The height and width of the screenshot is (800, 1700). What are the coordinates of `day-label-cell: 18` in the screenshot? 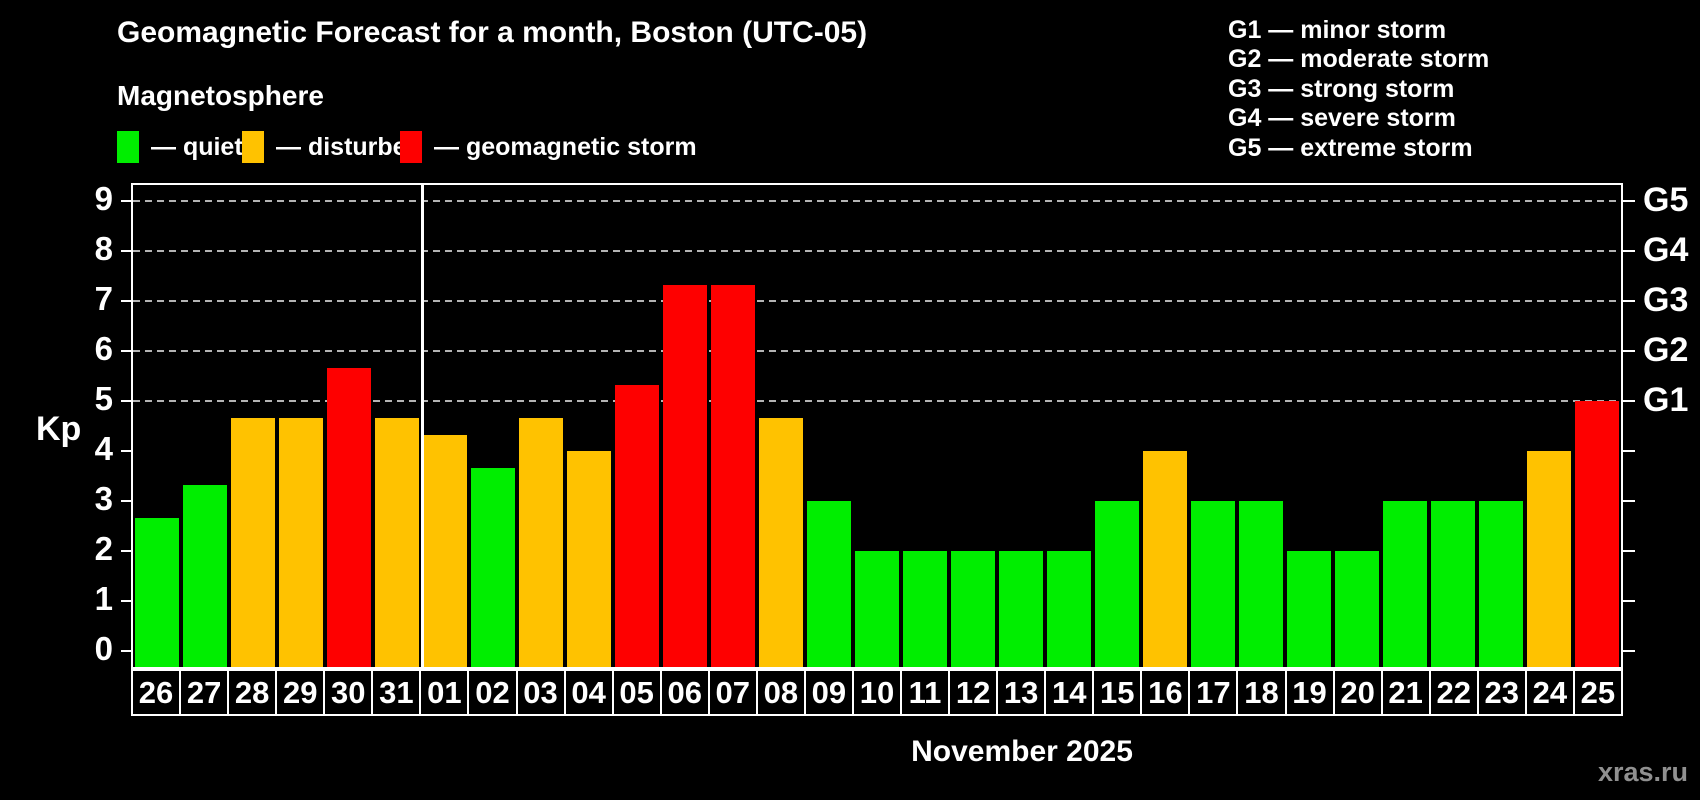 It's located at (1260, 692).